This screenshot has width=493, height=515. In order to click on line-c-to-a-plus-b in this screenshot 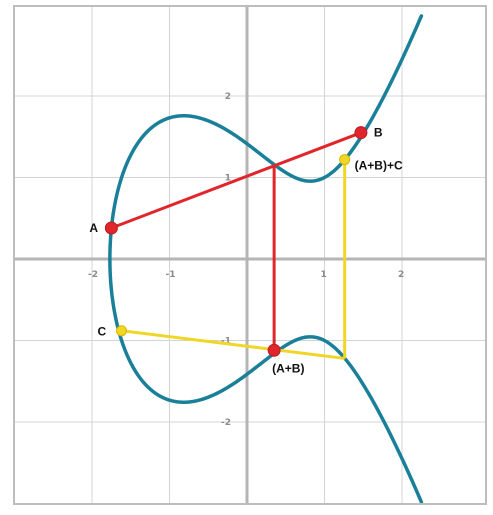, I will do `click(233, 344)`.